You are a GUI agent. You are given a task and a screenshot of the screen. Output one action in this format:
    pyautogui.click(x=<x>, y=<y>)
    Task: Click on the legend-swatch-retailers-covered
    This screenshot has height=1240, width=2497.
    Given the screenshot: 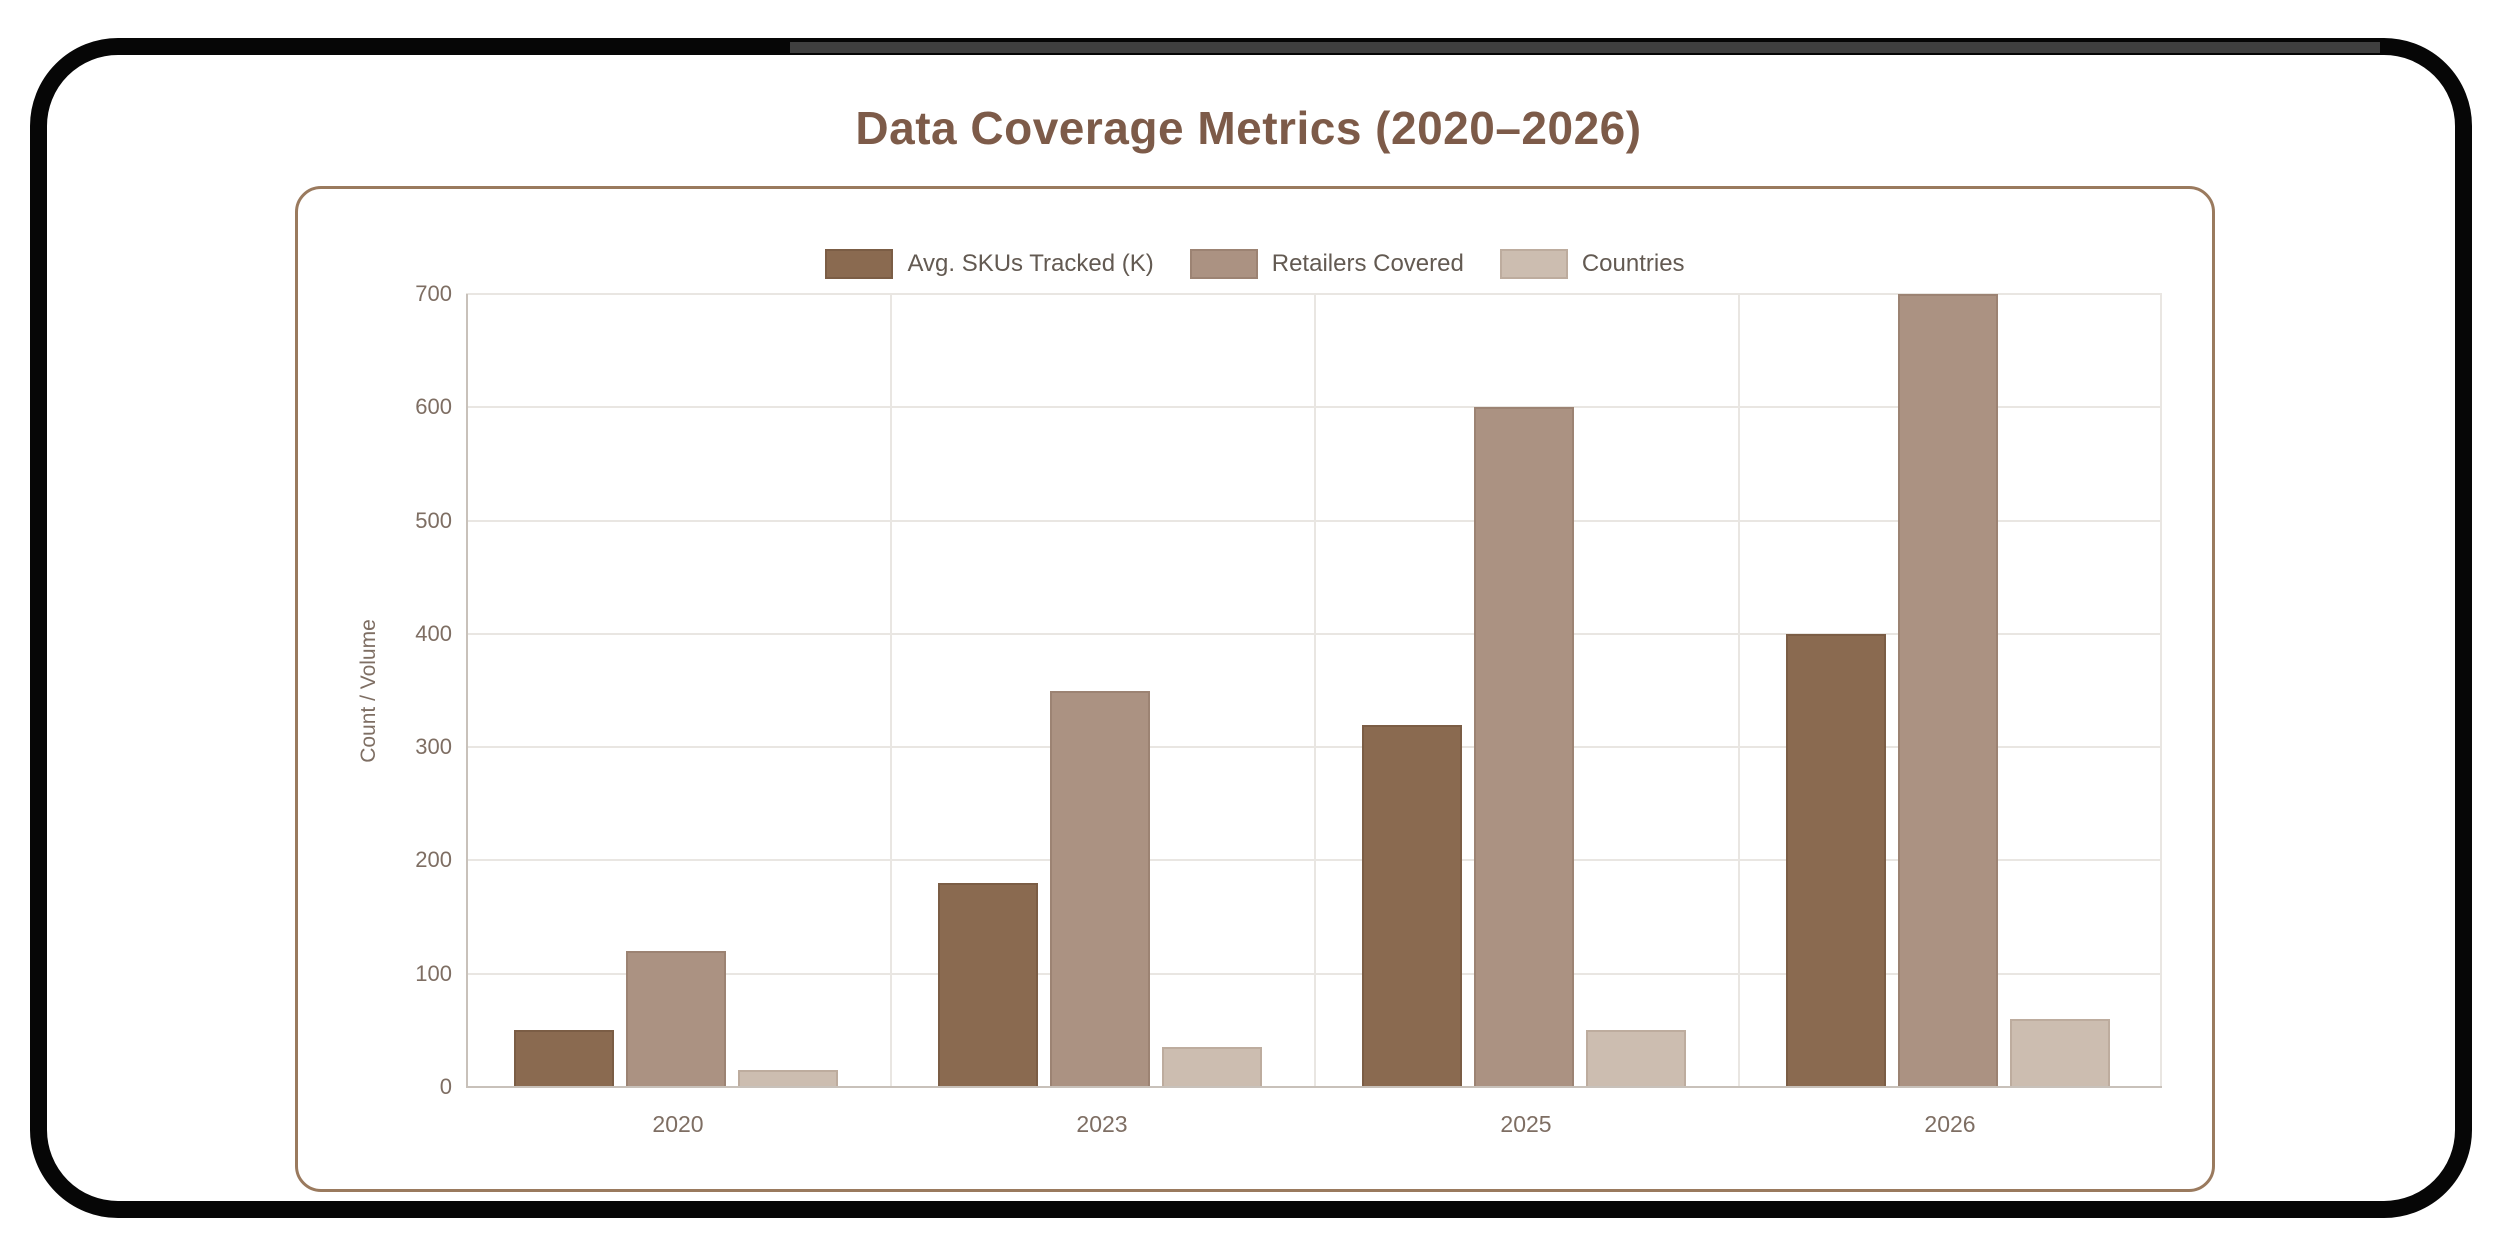 What is the action you would take?
    pyautogui.click(x=1223, y=264)
    